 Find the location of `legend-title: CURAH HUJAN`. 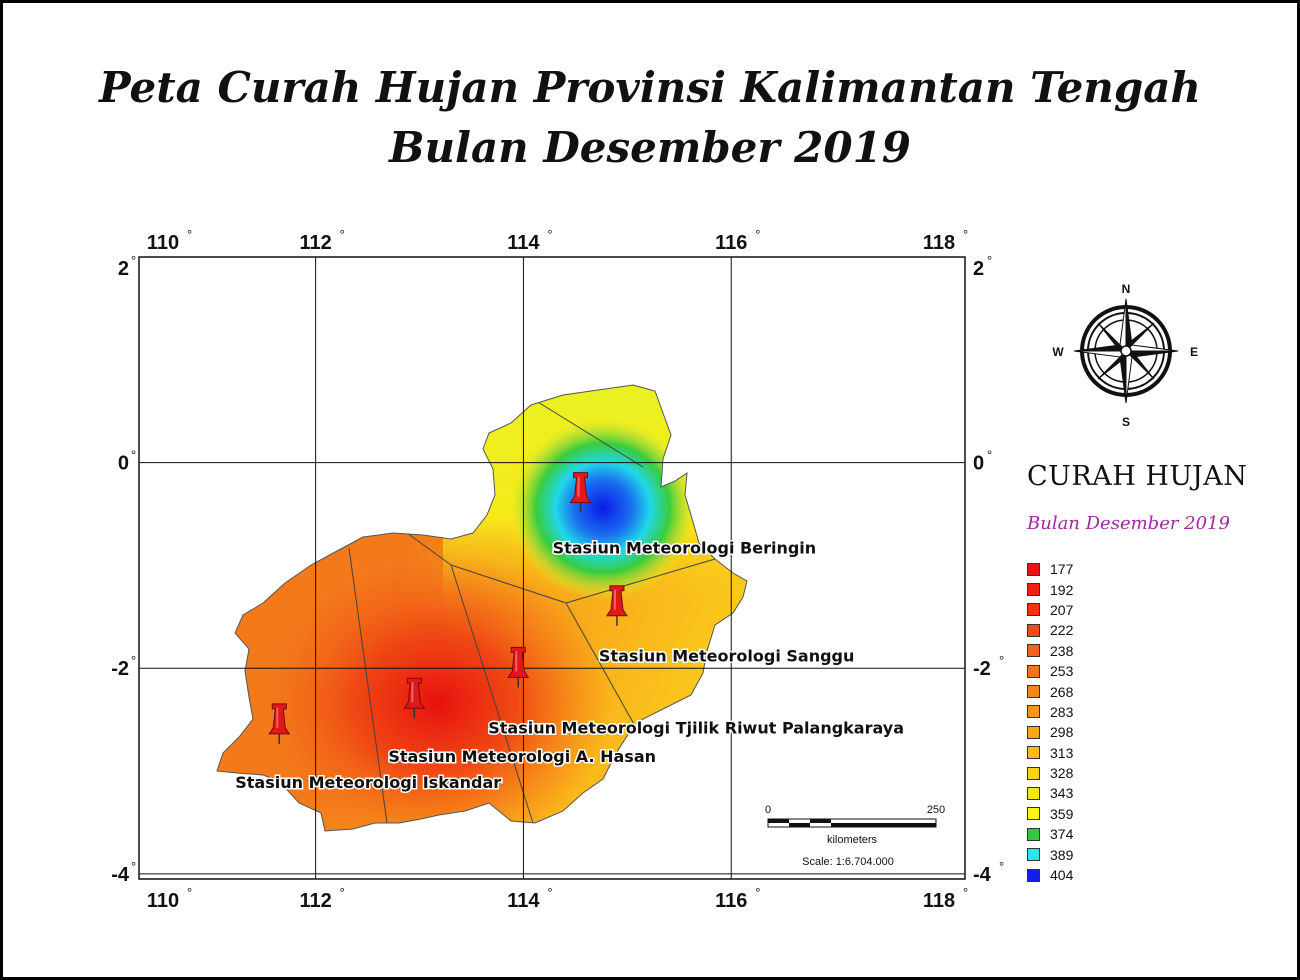

legend-title: CURAH HUJAN is located at coordinates (1137, 476).